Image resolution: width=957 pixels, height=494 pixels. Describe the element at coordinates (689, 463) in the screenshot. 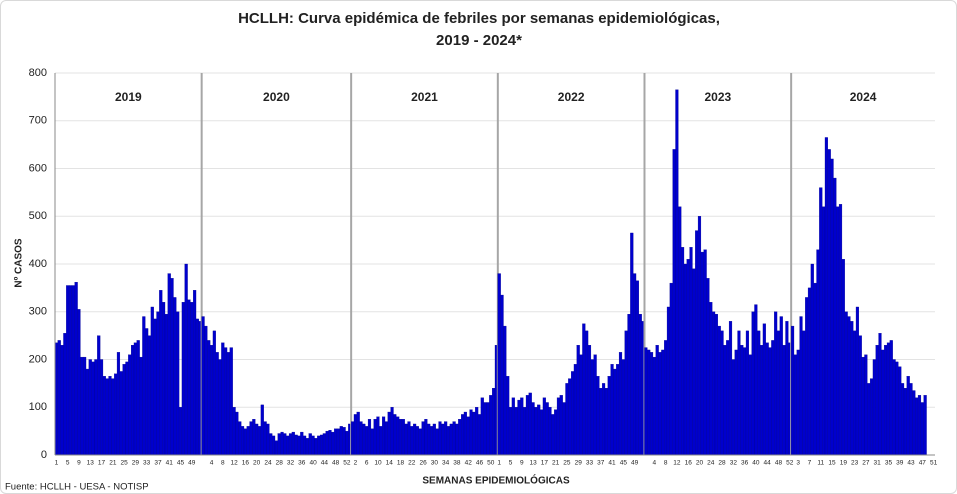

I see `x-tick-label: 16` at that location.